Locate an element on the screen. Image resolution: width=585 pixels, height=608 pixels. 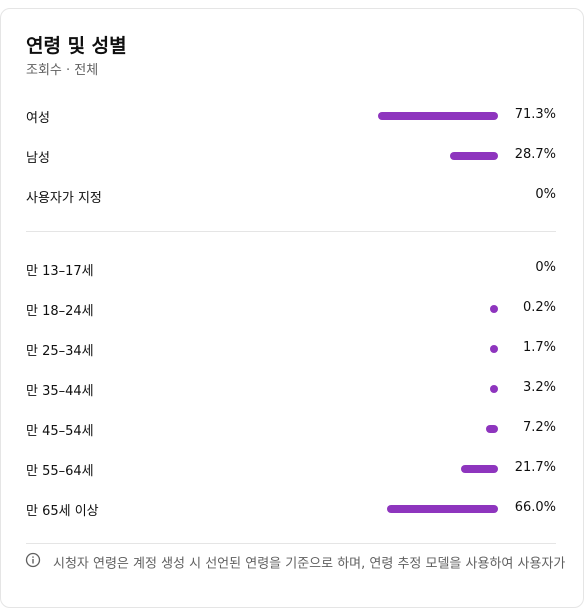
row-percent: 7.2% is located at coordinates (539, 427).